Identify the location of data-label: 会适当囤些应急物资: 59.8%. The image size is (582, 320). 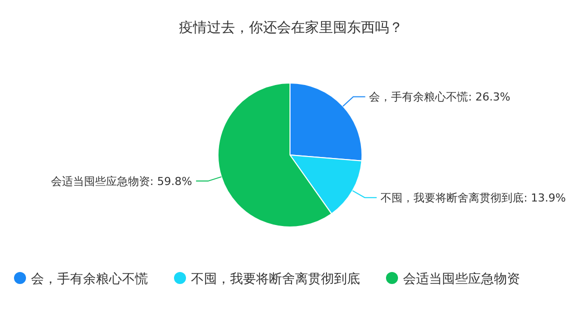
(121, 181).